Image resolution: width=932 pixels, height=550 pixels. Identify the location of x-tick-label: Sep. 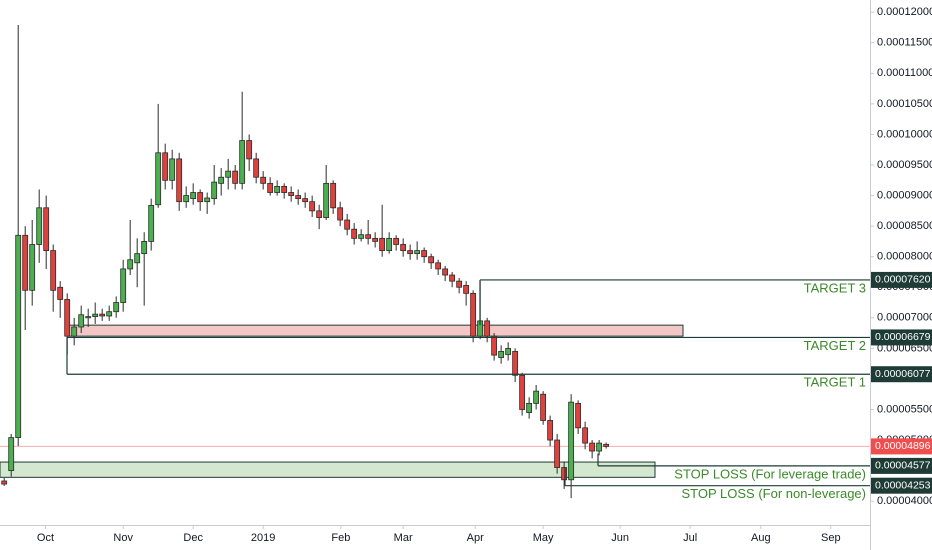
(831, 538).